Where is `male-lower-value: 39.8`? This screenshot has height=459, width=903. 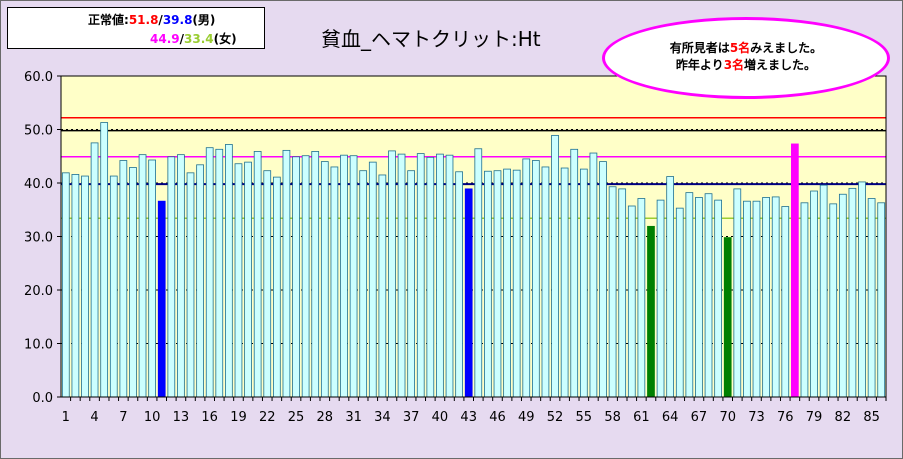 male-lower-value: 39.8 is located at coordinates (177, 20).